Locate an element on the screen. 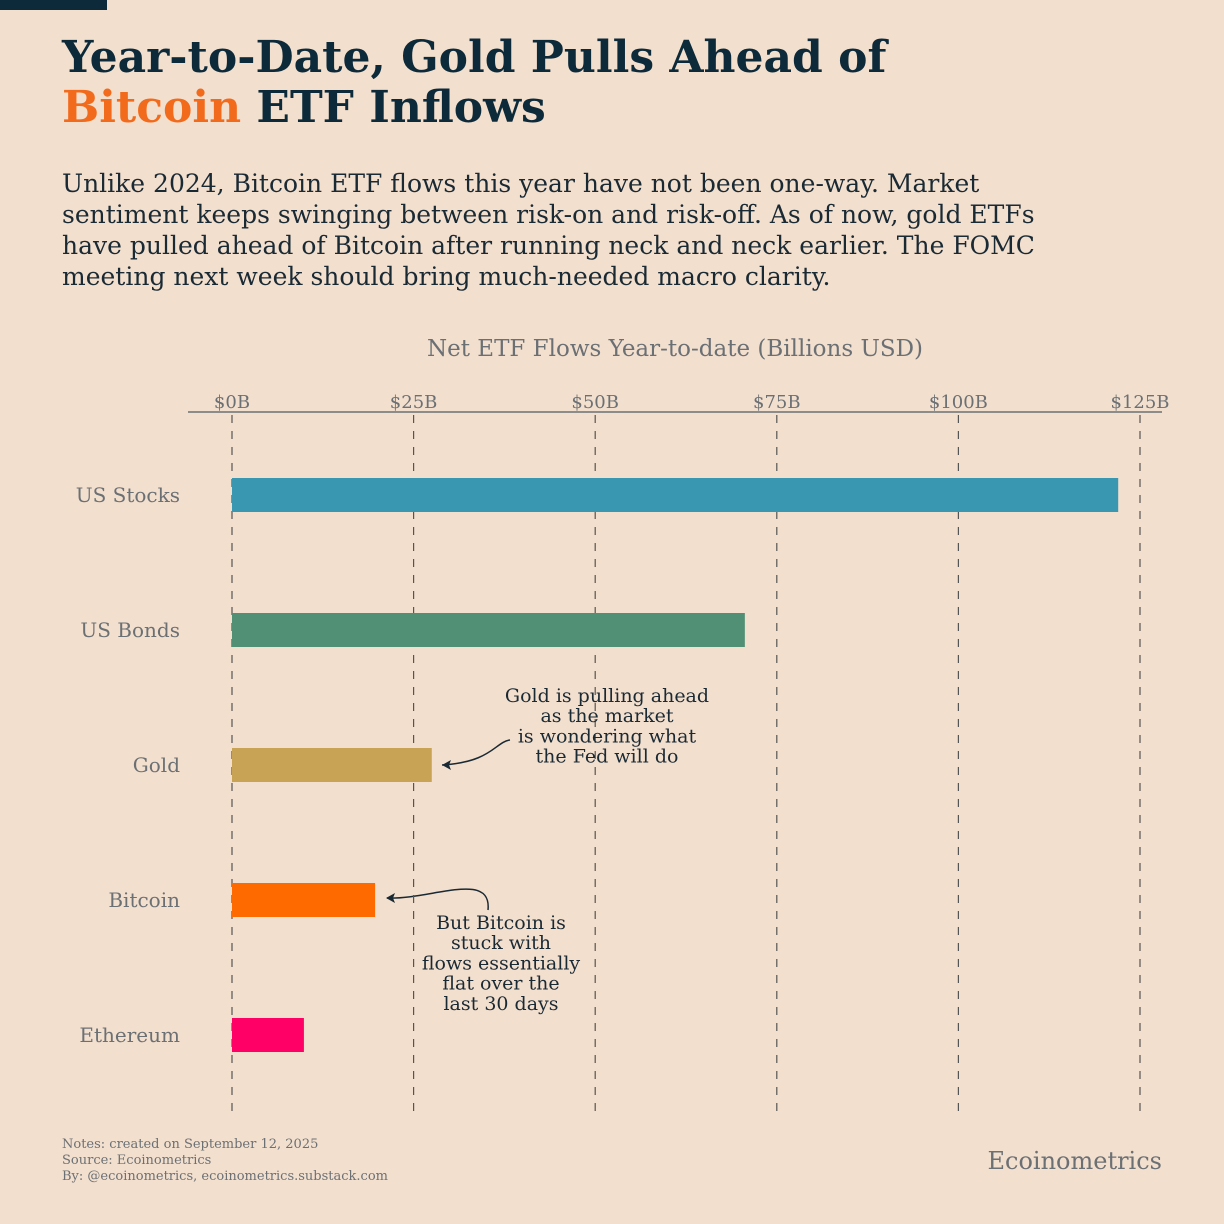 This screenshot has width=1224, height=1224. y-tick-label: US Bonds is located at coordinates (130, 630).